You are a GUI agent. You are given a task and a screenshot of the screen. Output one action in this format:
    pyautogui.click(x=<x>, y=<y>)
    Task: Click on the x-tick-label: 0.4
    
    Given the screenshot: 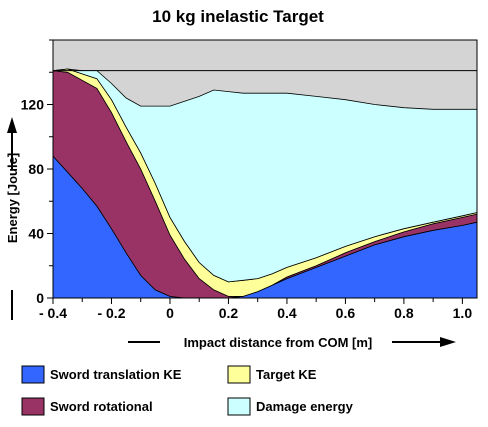 What is the action you would take?
    pyautogui.click(x=287, y=313)
    